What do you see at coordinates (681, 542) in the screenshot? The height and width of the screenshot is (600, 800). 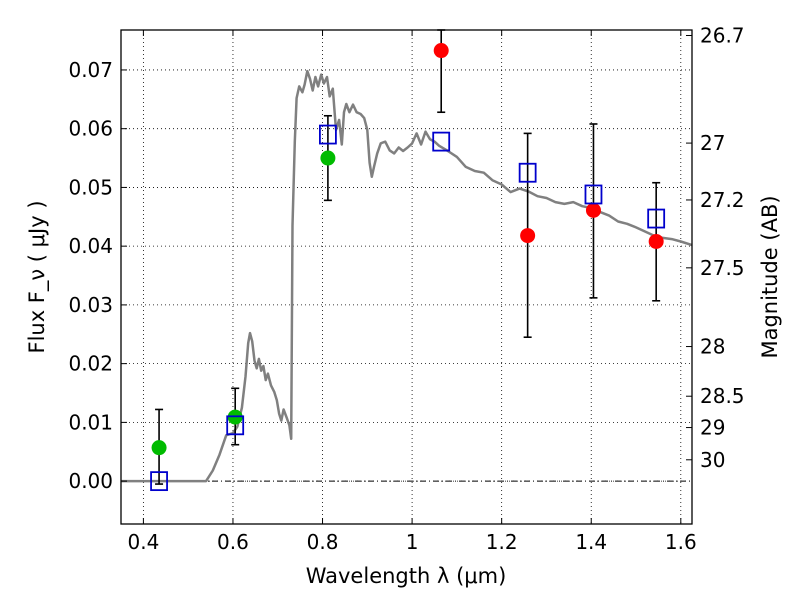 I see `x-tick-label: 1.6` at bounding box center [681, 542].